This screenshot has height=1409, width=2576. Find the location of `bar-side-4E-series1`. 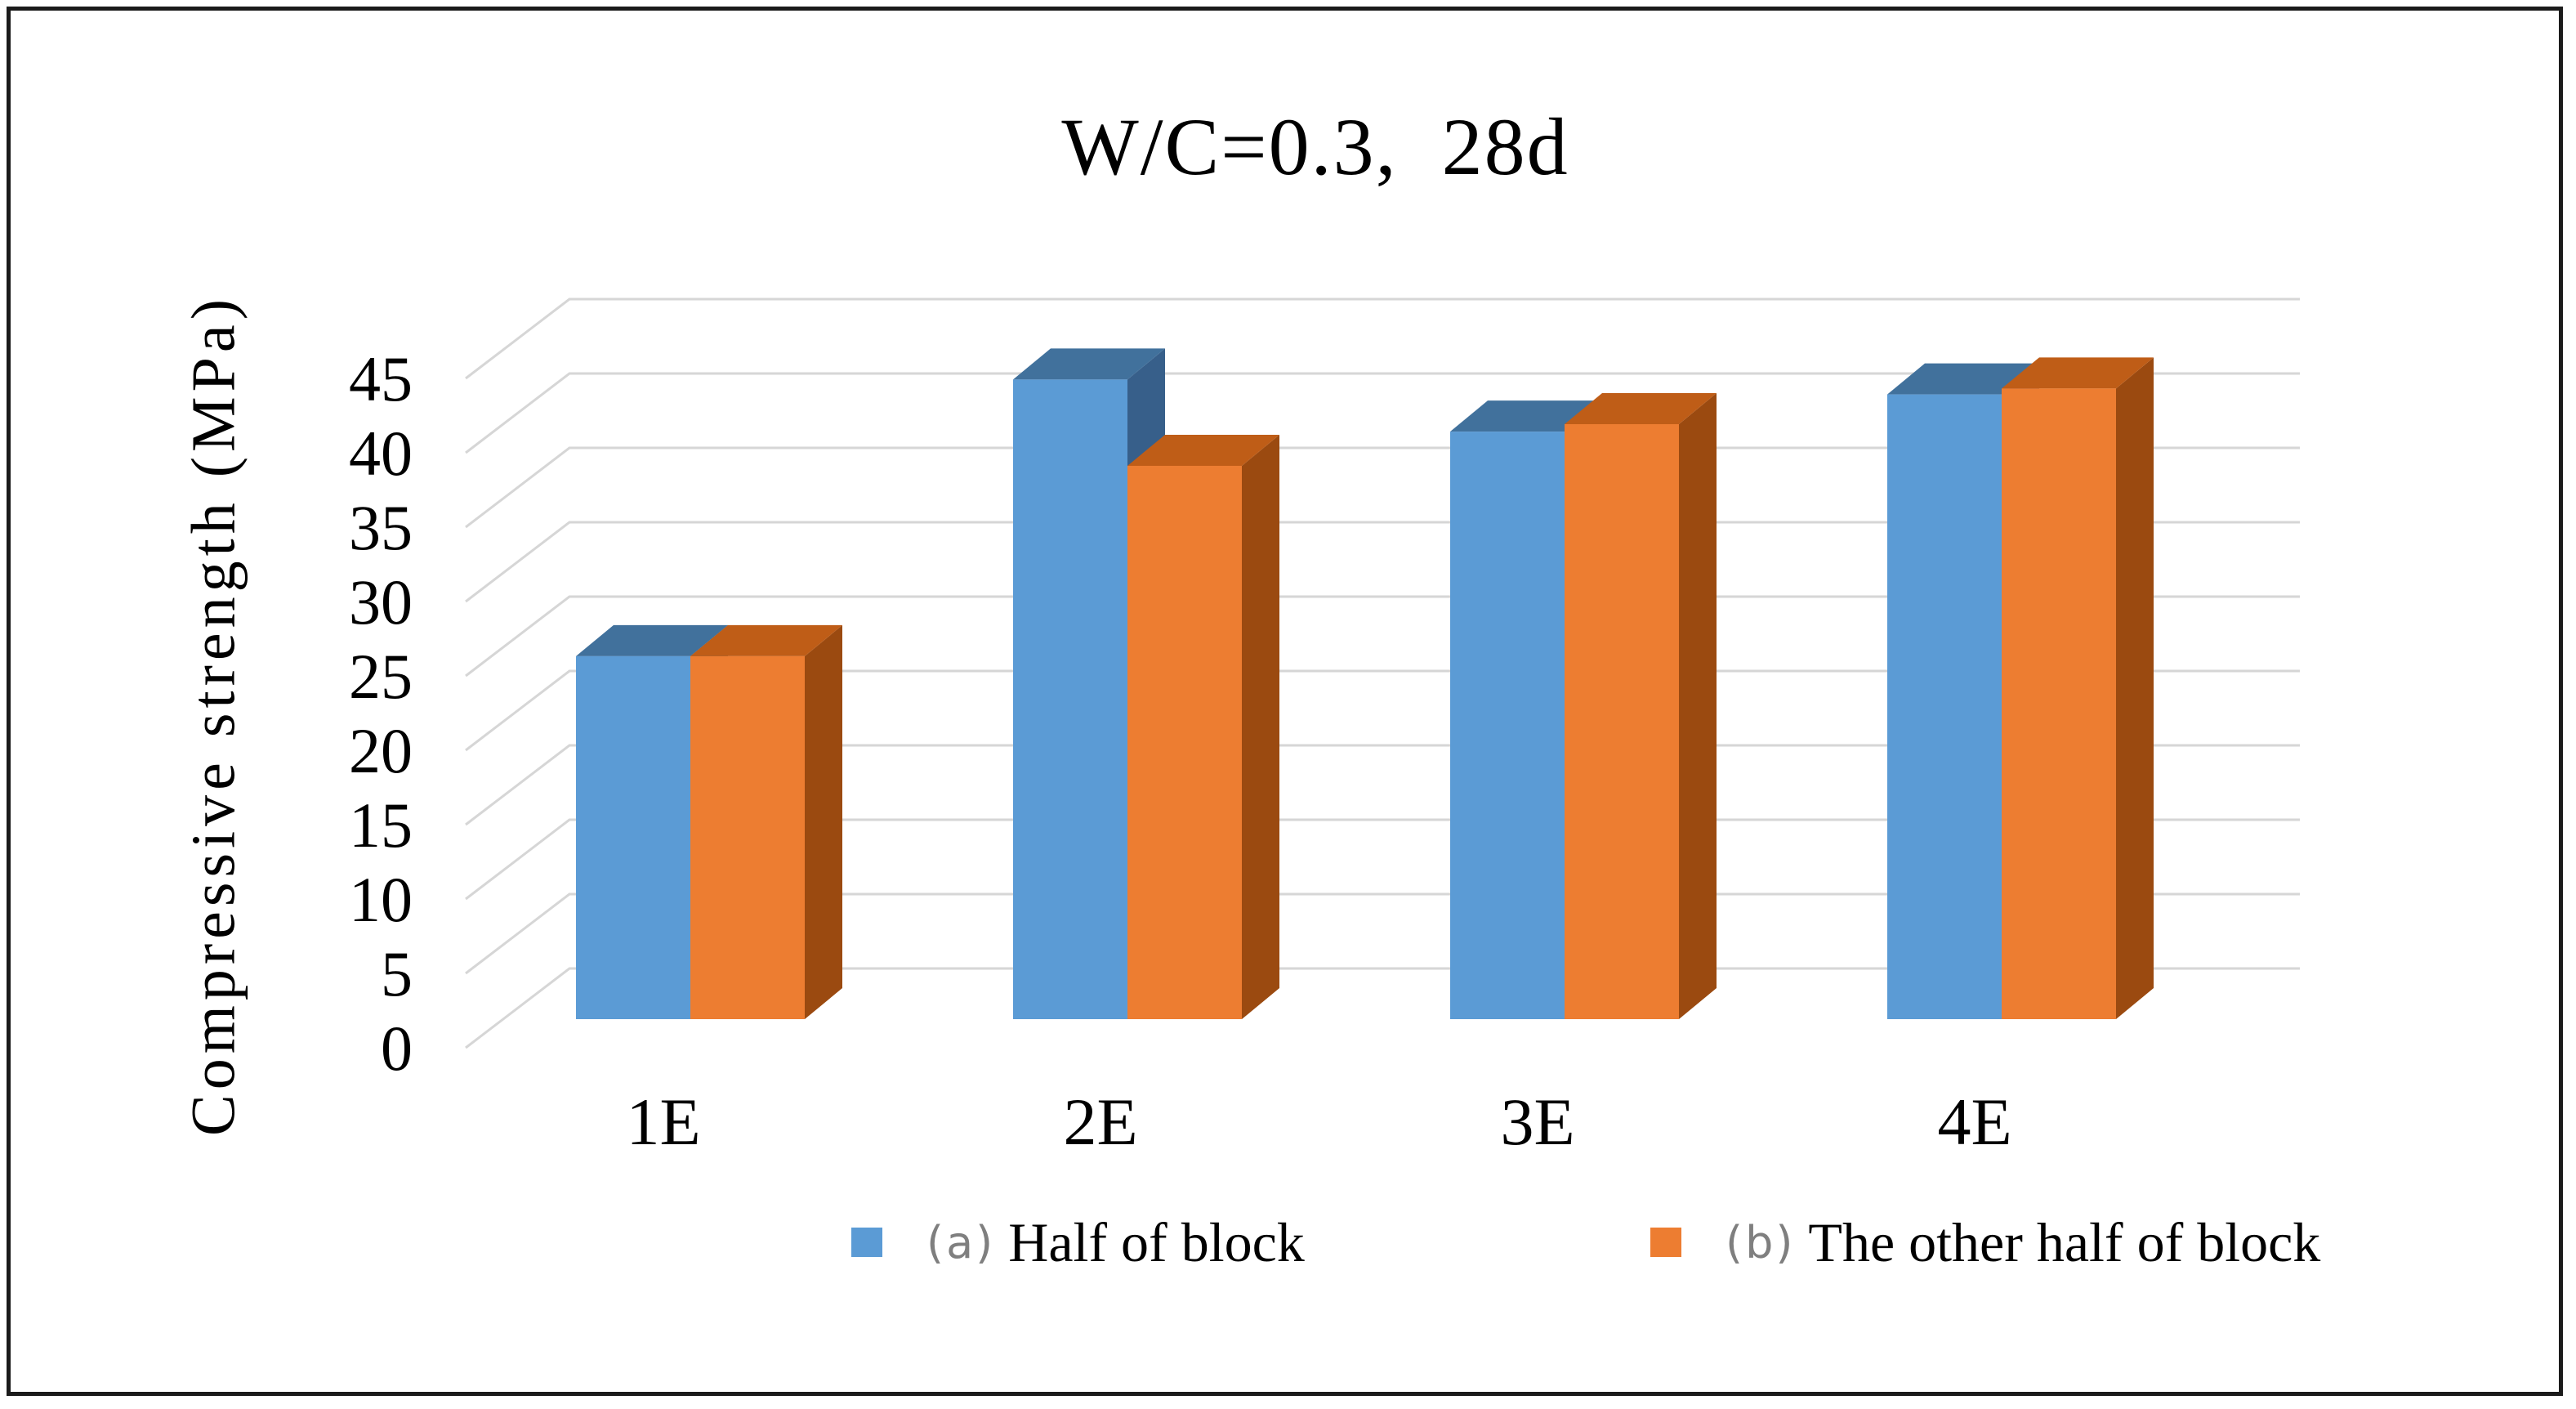

bar-side-4E-series1 is located at coordinates (2135, 688).